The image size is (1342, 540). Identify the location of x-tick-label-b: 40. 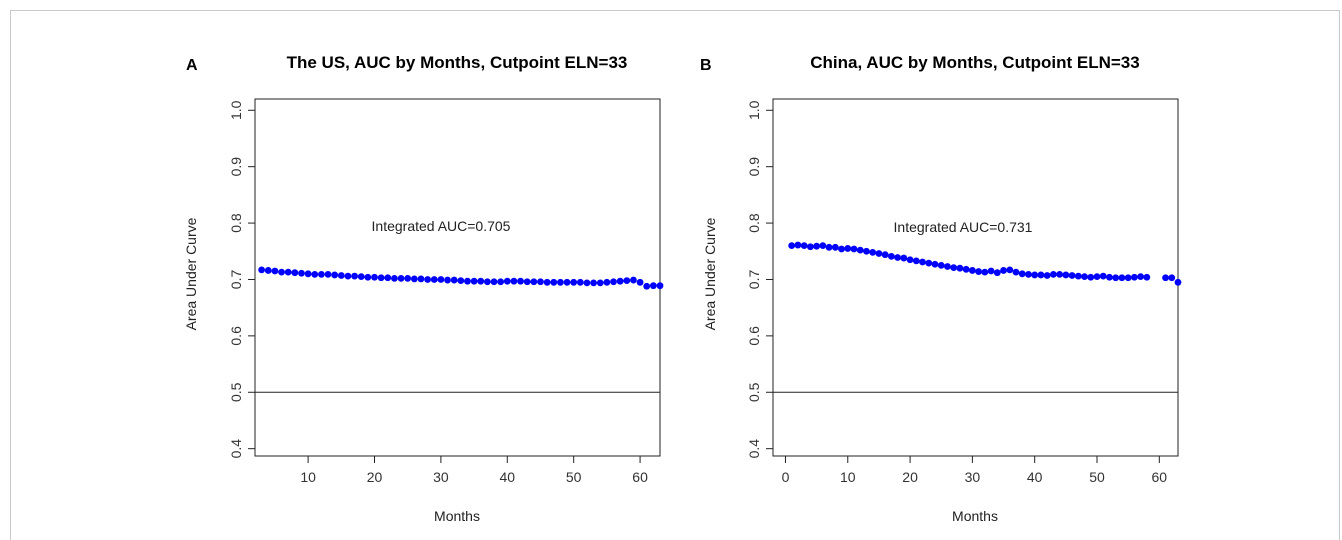
(1035, 477).